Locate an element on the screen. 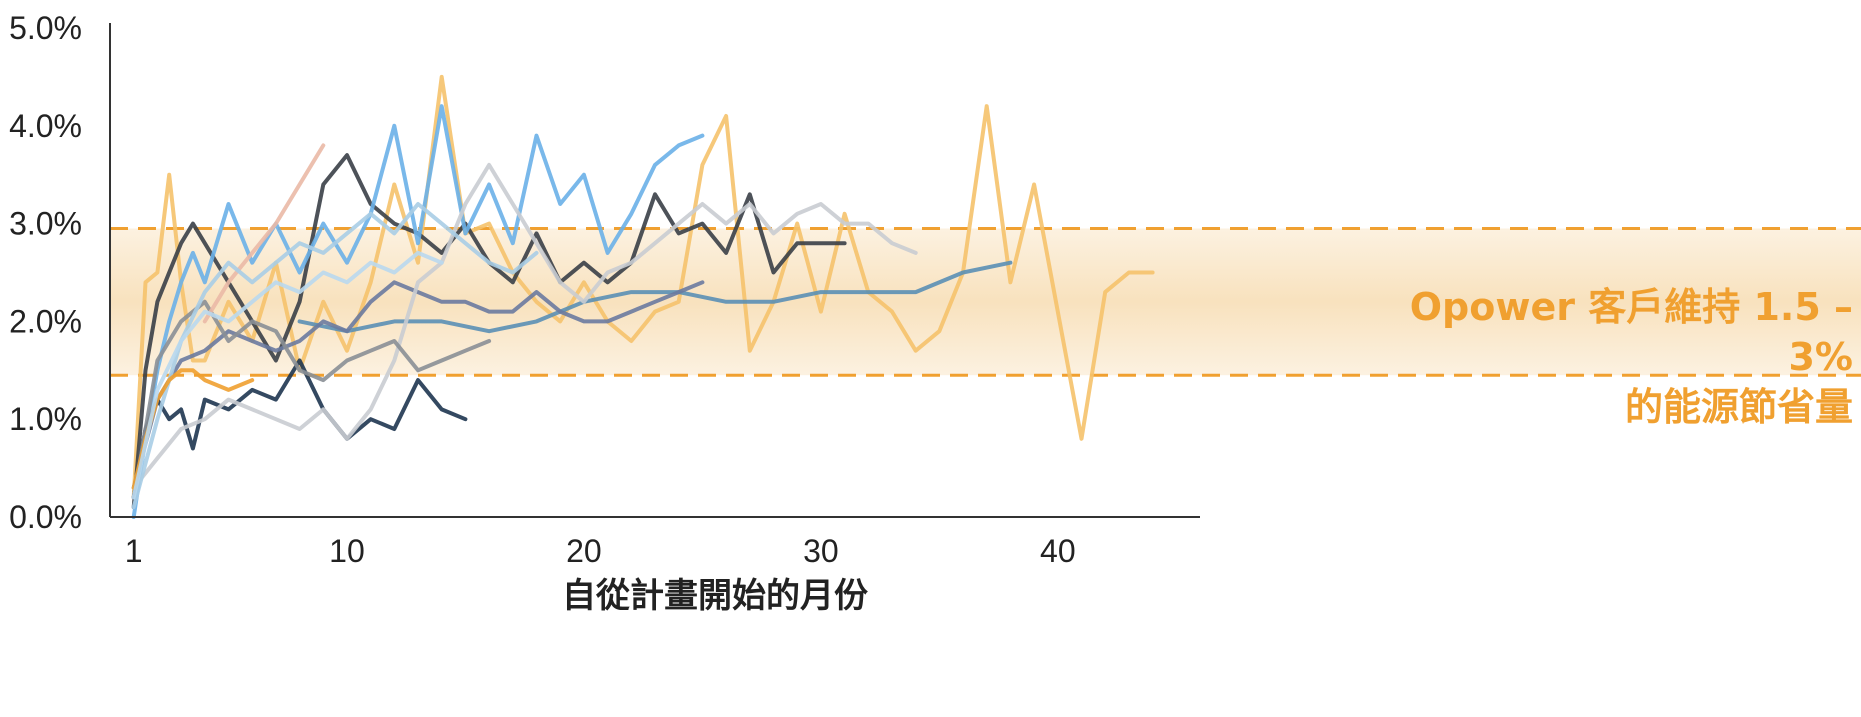 The image size is (1861, 717). y-tick-label: 3.0% is located at coordinates (45, 224).